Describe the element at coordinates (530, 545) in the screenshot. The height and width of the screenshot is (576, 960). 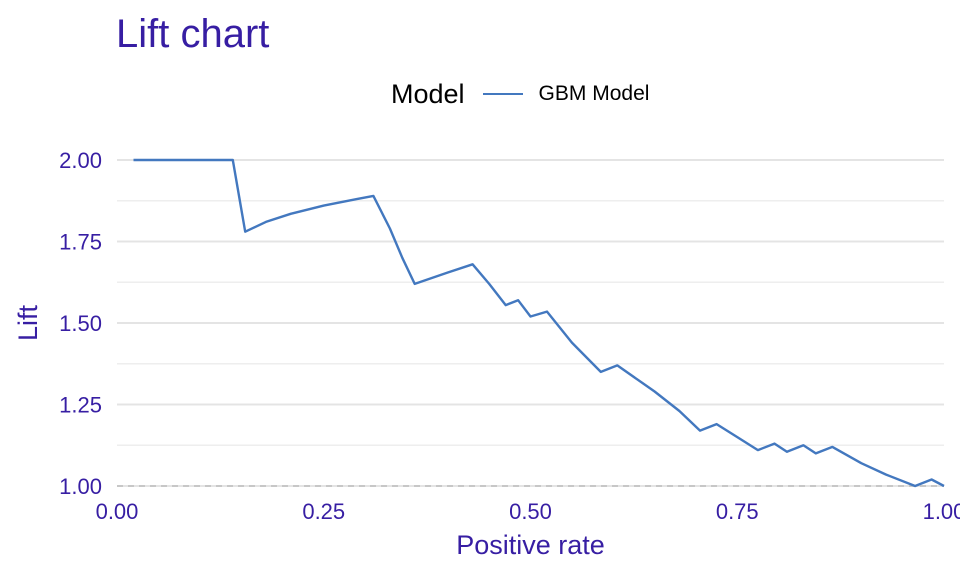
I see `x-axis-title: Positive rate` at that location.